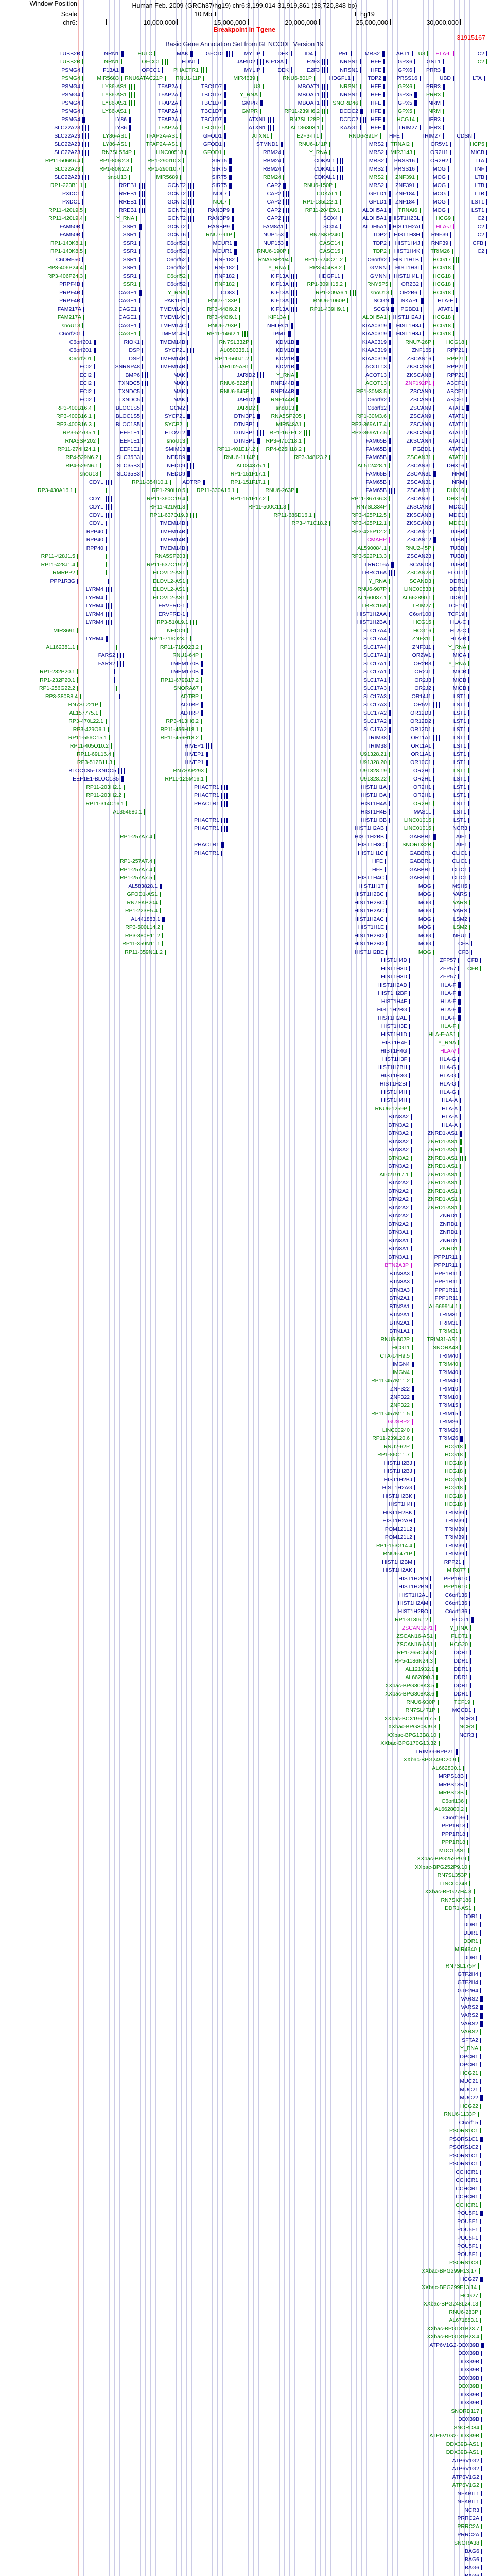  What do you see at coordinates (399, 1298) in the screenshot?
I see `gene-label: BTN2A1` at bounding box center [399, 1298].